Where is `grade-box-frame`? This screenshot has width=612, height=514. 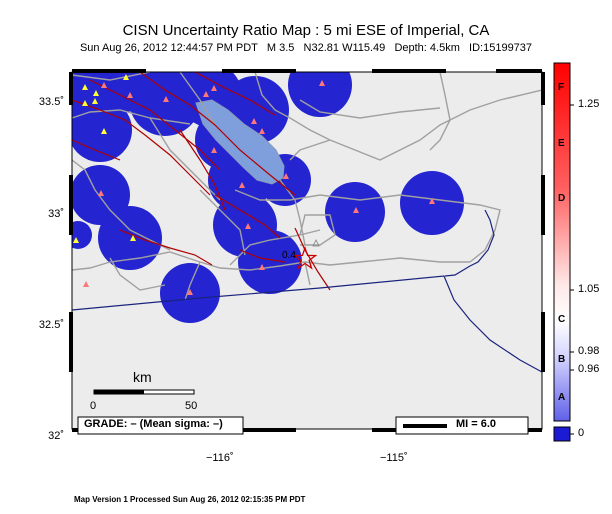 grade-box-frame is located at coordinates (160, 425).